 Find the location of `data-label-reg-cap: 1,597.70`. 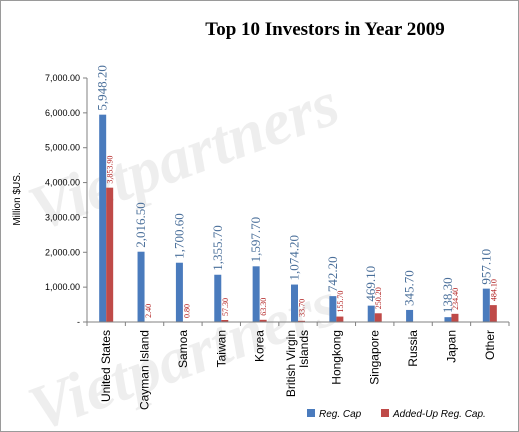

data-label-reg-cap: 1,597.70 is located at coordinates (255, 240).